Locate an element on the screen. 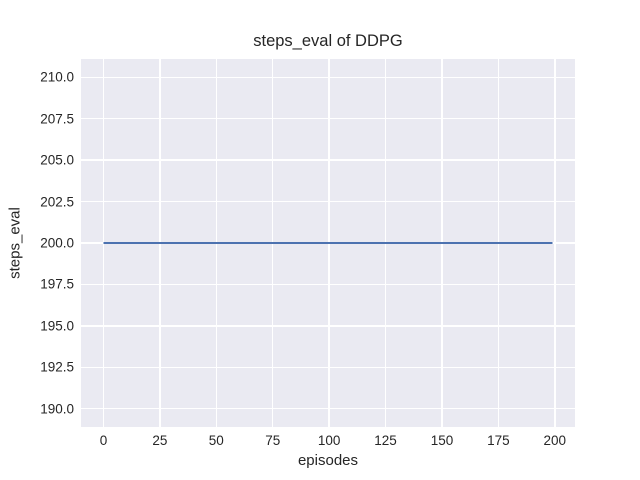 Image resolution: width=640 pixels, height=480 pixels. x-tick-label: 0 is located at coordinates (103, 440).